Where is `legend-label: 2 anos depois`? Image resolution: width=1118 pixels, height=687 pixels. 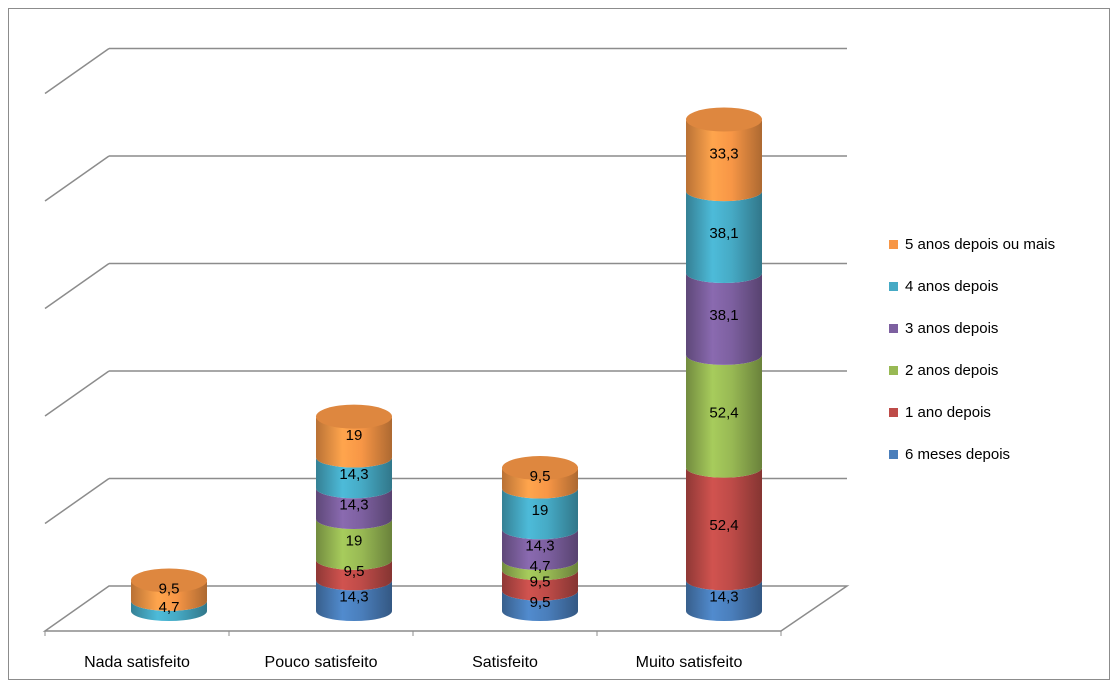
legend-label: 2 anos depois is located at coordinates (951, 370).